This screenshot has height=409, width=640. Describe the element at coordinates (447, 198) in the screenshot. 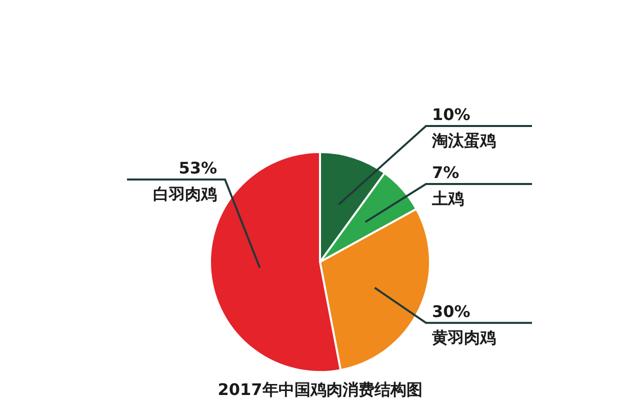

I see `slice-label: 土鸡` at that location.